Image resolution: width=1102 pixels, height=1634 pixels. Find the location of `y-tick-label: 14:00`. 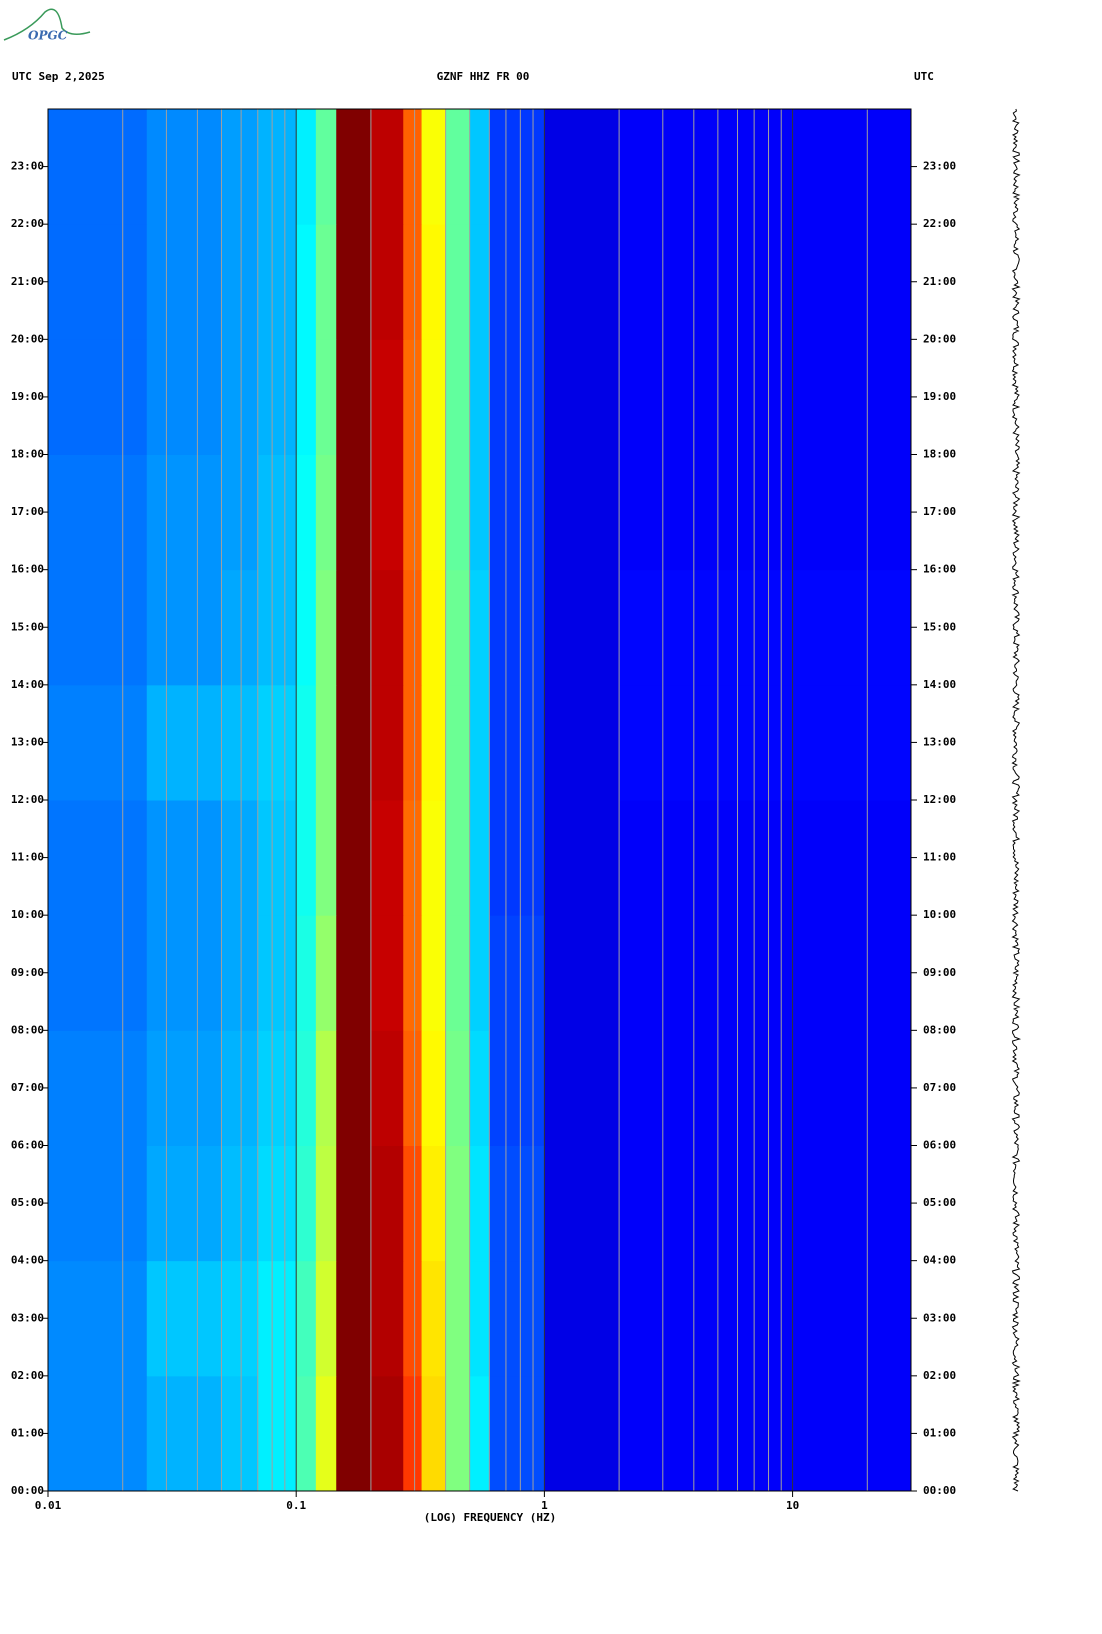

y-tick-label: 14:00 is located at coordinates (939, 684).